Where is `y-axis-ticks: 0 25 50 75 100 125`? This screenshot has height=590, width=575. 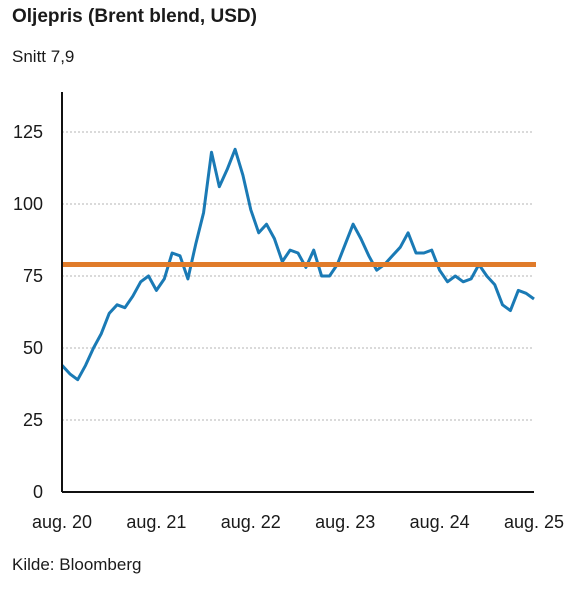
y-axis-ticks: 0 25 50 75 100 125 is located at coordinates (28, 312).